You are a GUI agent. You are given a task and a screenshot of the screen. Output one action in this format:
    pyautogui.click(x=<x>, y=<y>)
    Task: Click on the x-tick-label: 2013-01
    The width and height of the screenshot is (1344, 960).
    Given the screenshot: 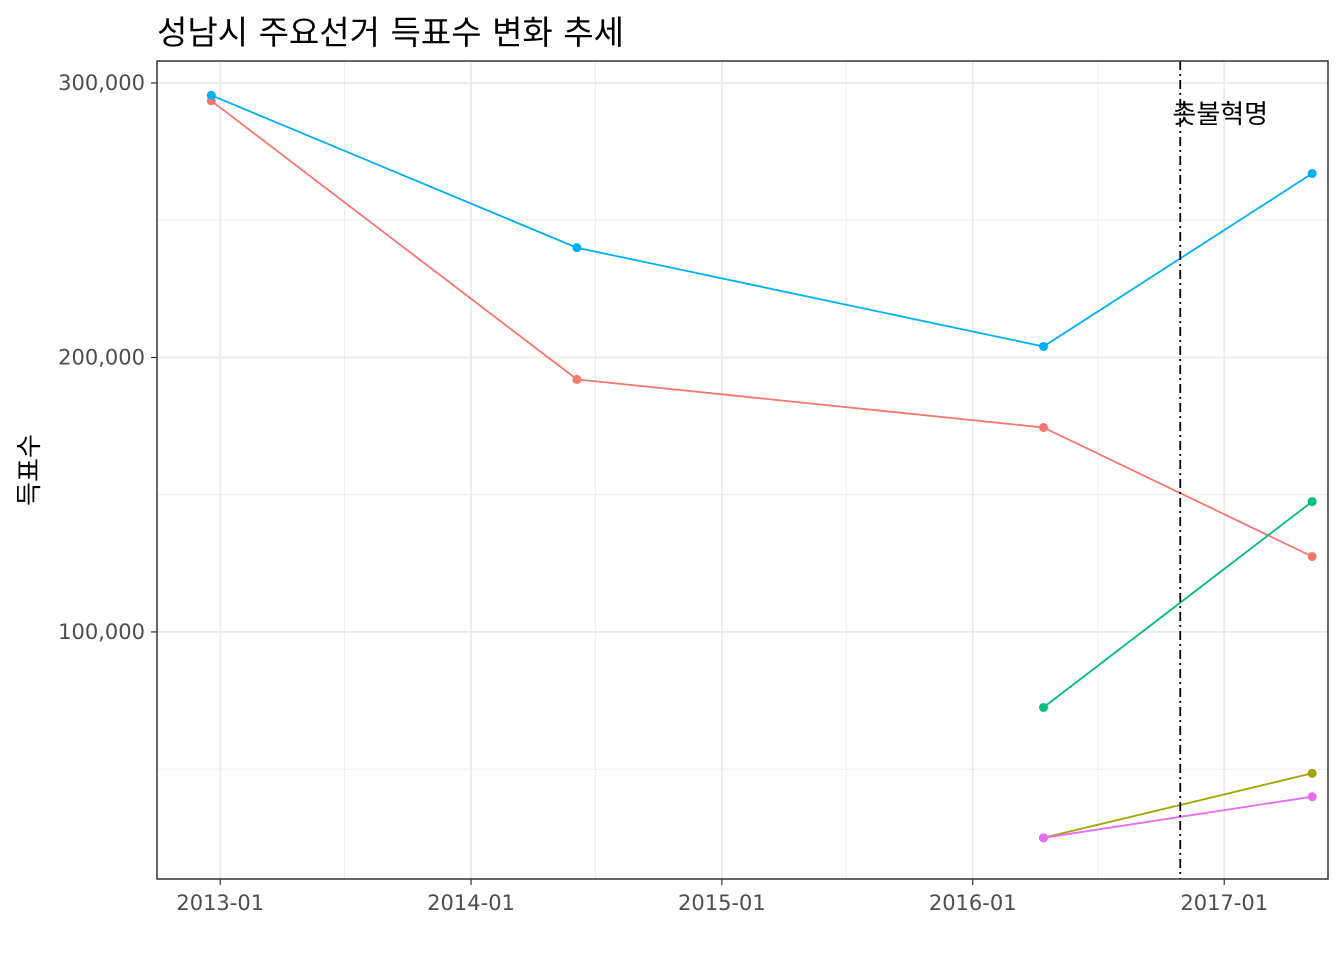 What is the action you would take?
    pyautogui.click(x=220, y=903)
    